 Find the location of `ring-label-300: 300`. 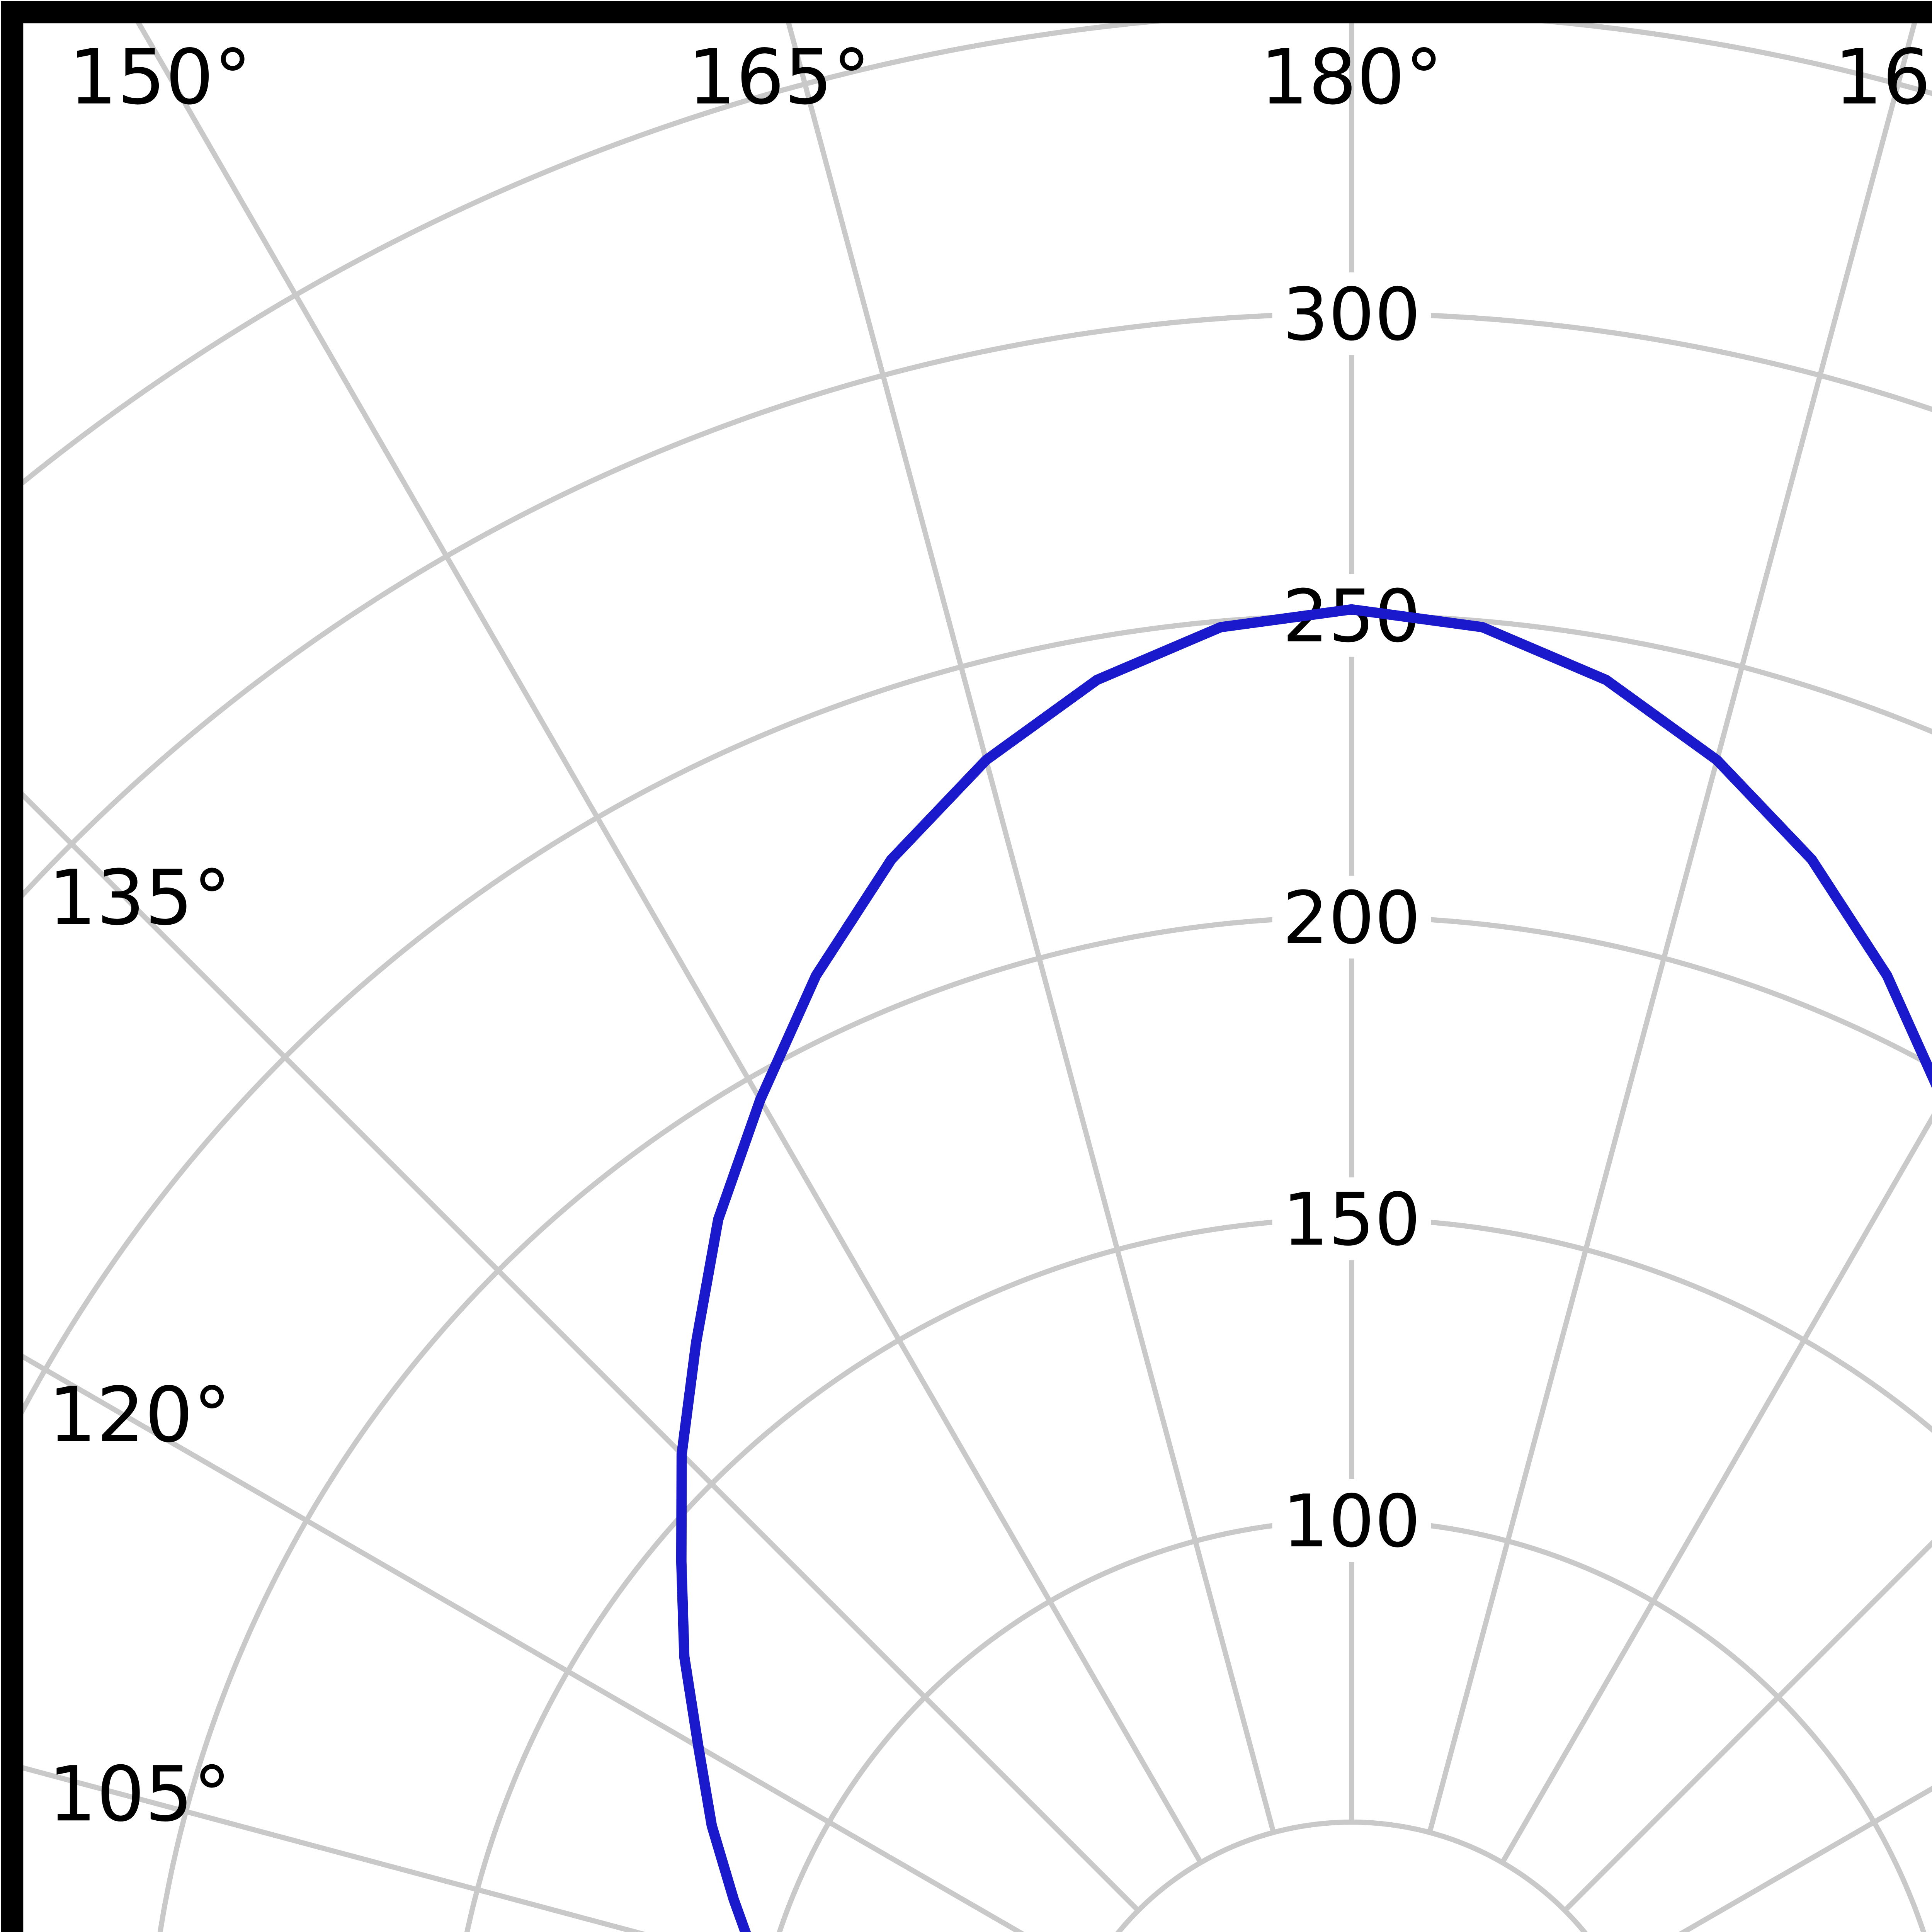

ring-label-300: 300 is located at coordinates (1352, 315).